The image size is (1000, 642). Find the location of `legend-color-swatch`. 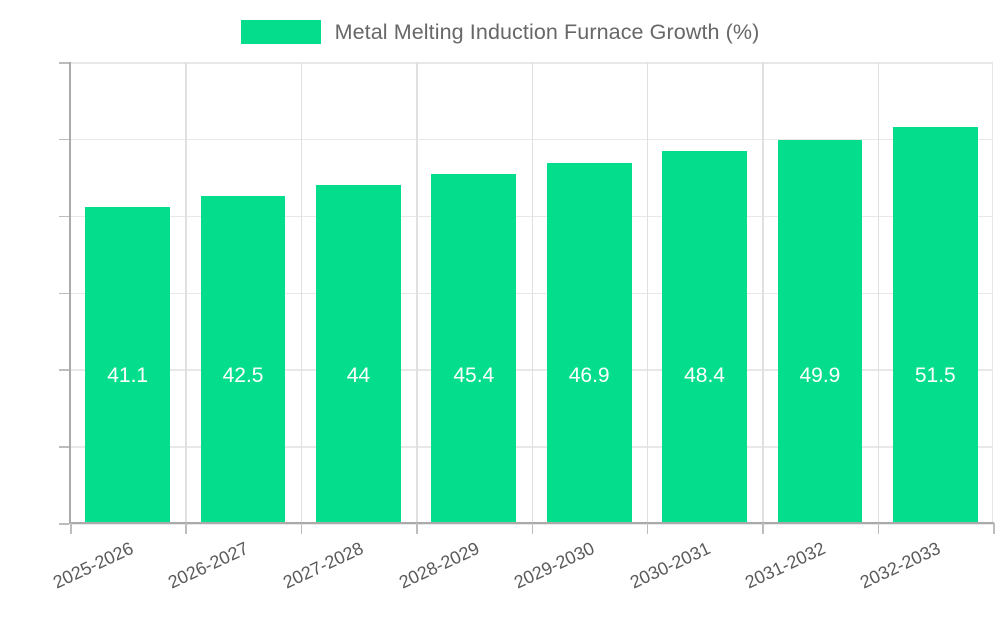

legend-color-swatch is located at coordinates (280, 32).